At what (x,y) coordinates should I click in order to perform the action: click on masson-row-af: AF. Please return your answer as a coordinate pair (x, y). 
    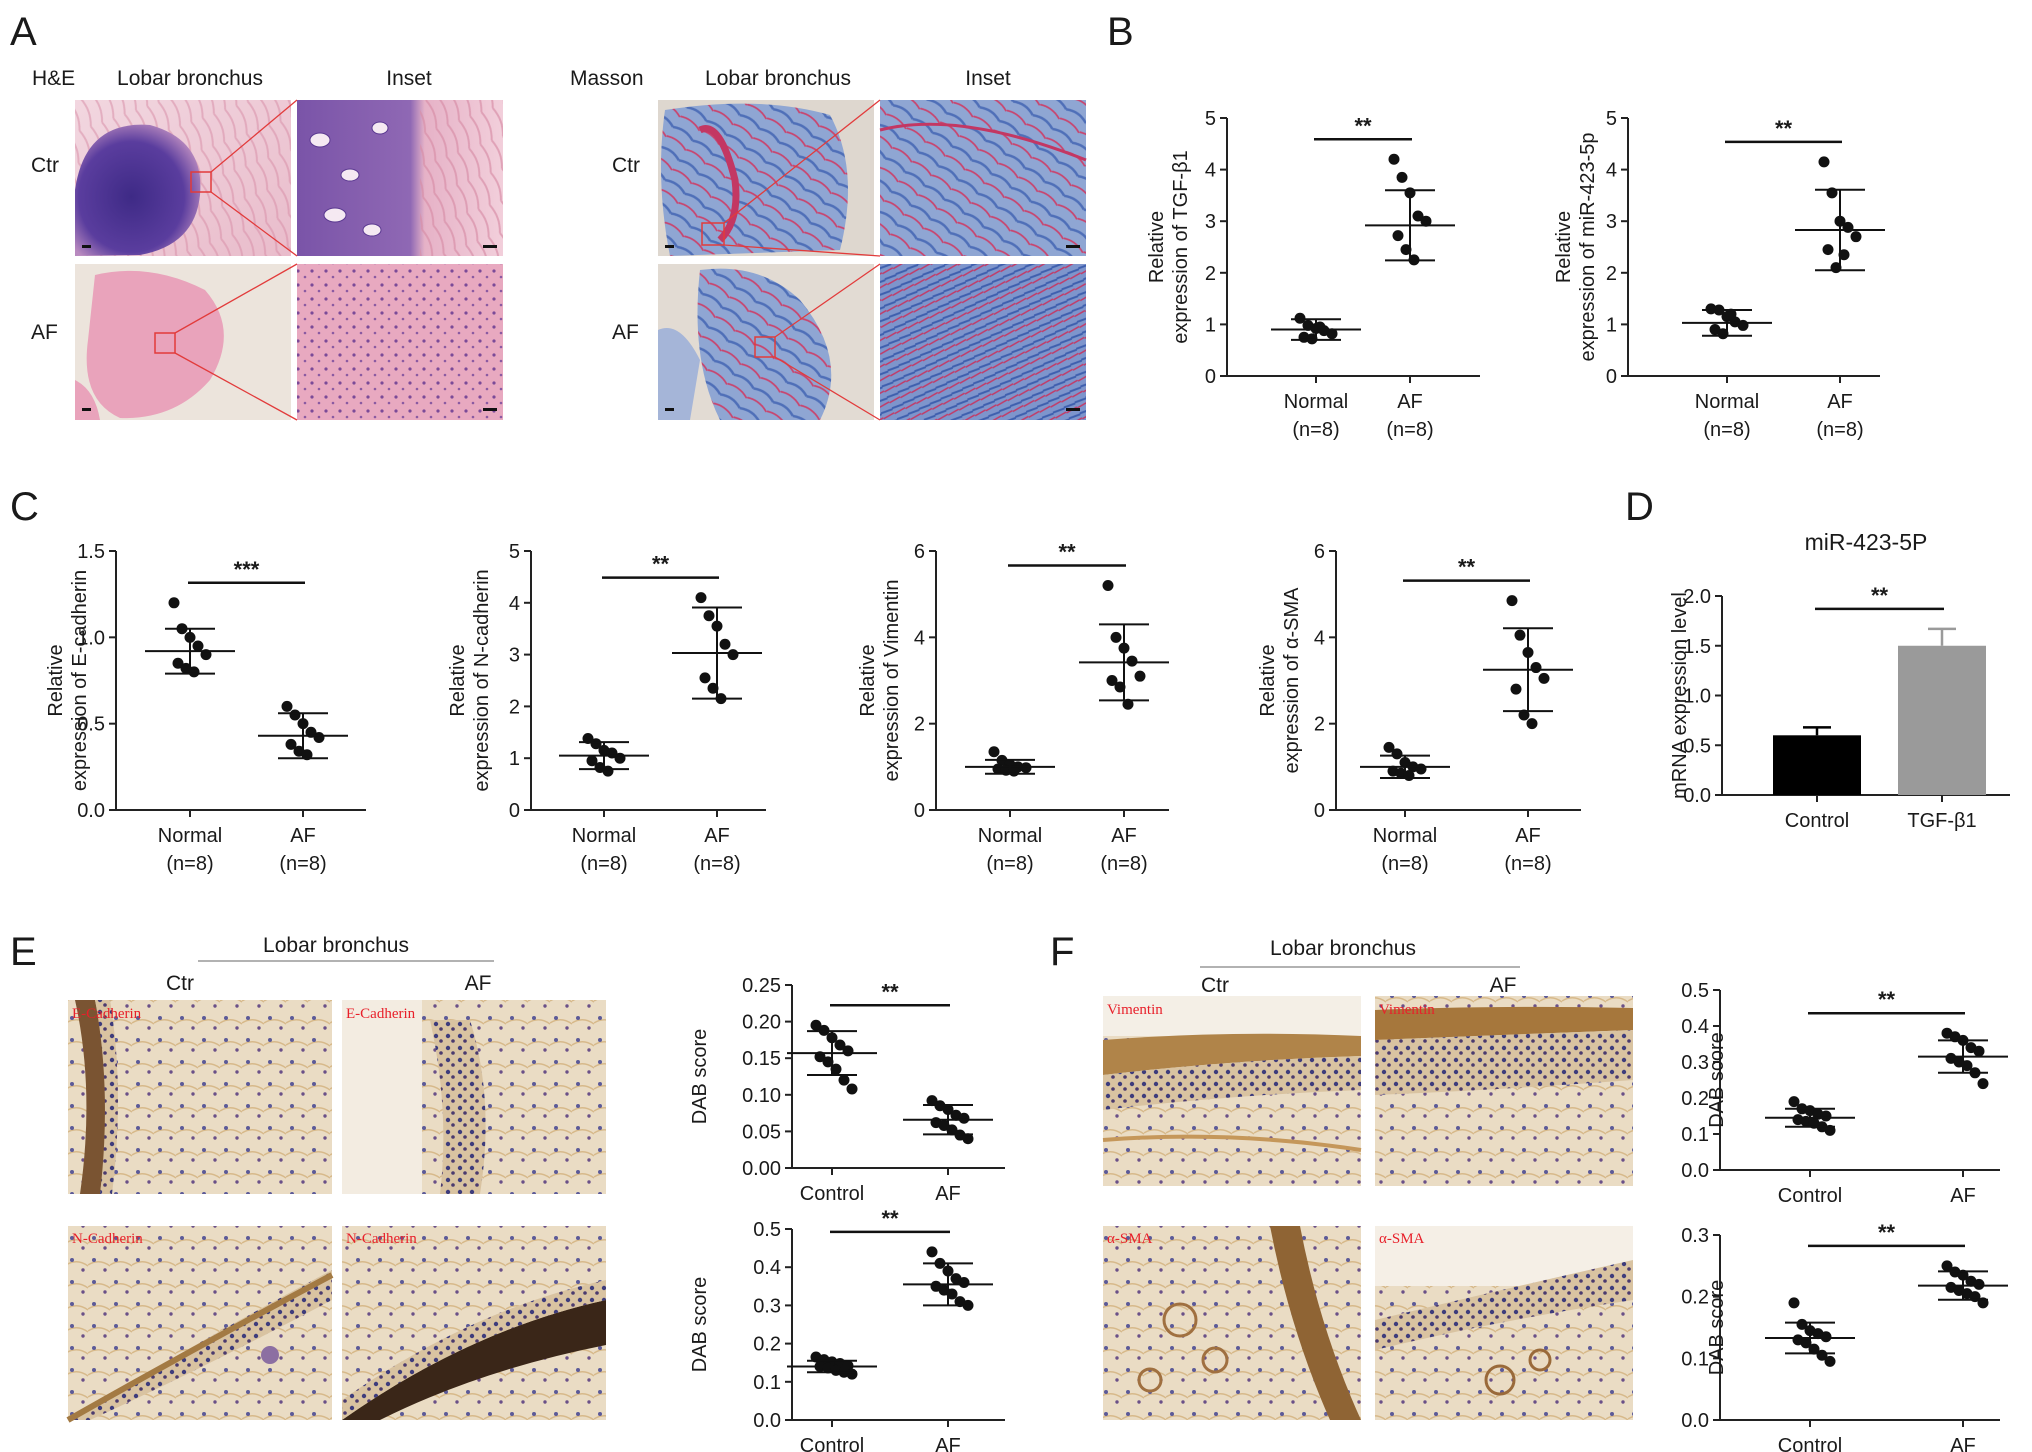
    Looking at the image, I should click on (625, 332).